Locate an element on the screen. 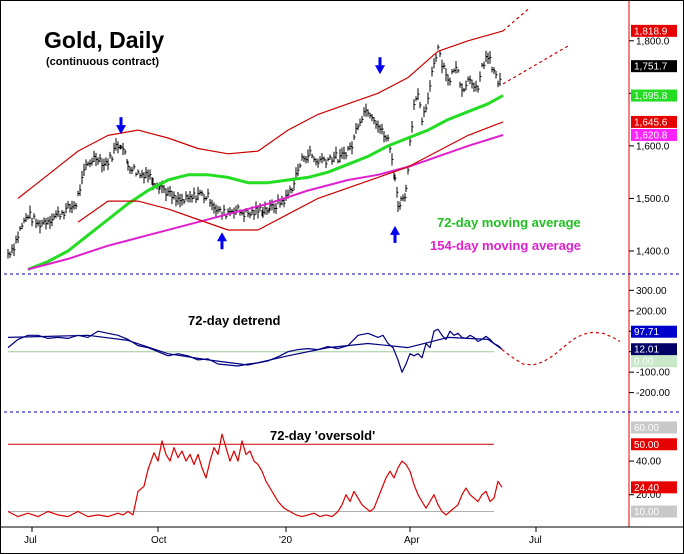 The height and width of the screenshot is (554, 684). x-tick-jul-2019: Jul is located at coordinates (30, 540).